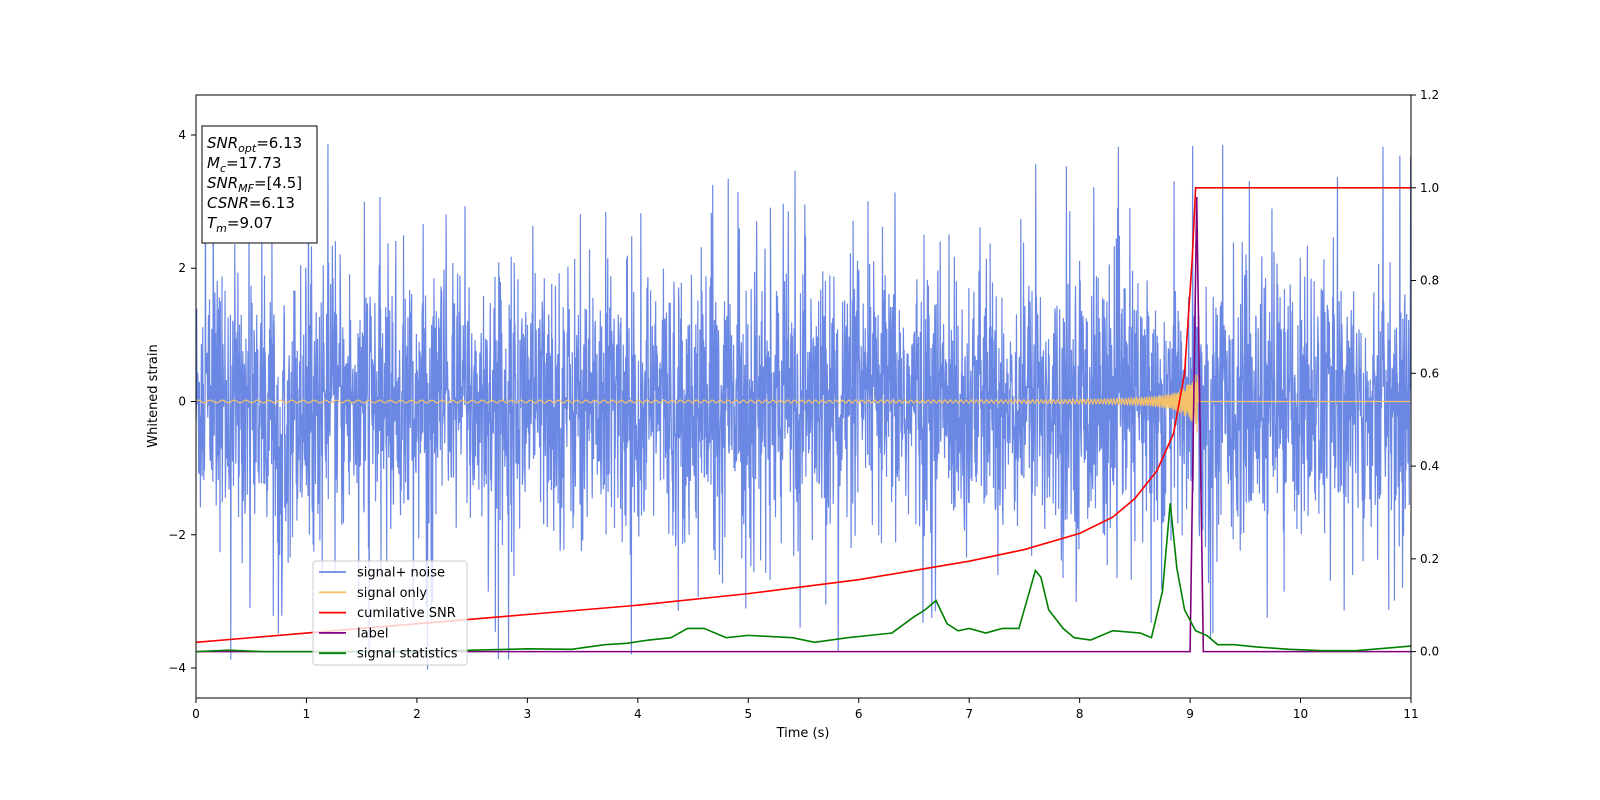 The width and height of the screenshot is (1600, 800). Describe the element at coordinates (244, 164) in the screenshot. I see `stats-line: Mc=17.73` at that location.